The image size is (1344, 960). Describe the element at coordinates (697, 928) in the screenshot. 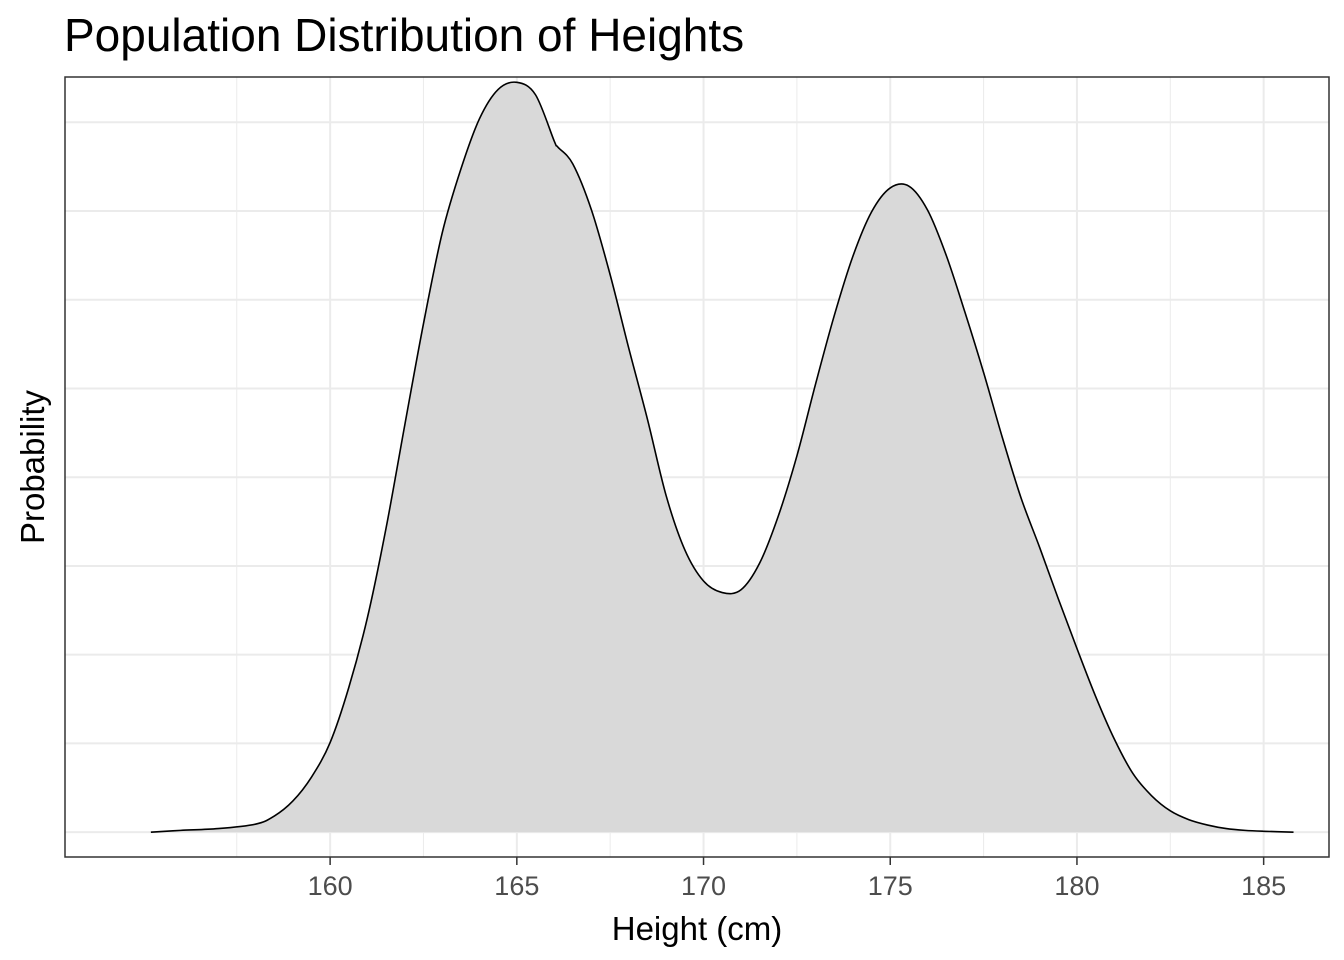

I see `x-axis-title: Height (cm)` at that location.